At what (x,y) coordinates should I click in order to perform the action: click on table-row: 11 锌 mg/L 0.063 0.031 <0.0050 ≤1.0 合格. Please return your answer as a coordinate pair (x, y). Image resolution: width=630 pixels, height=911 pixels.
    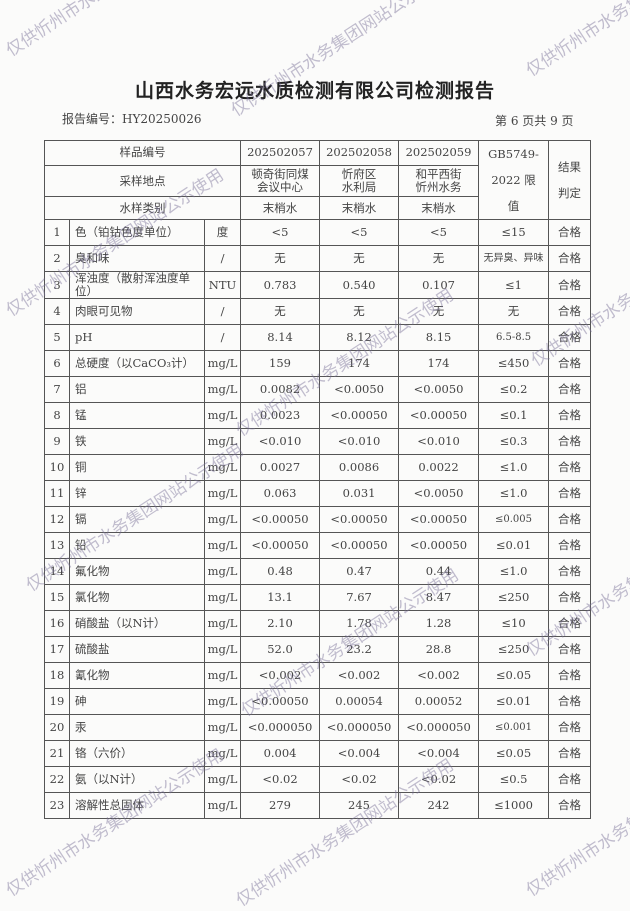
    Looking at the image, I should click on (318, 493).